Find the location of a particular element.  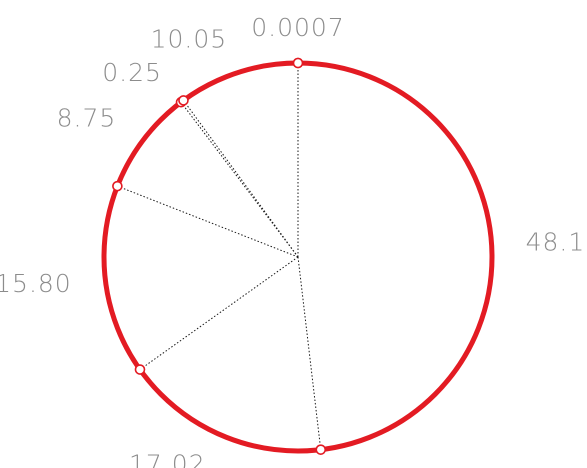

slice-label: 8.75 is located at coordinates (87, 117).